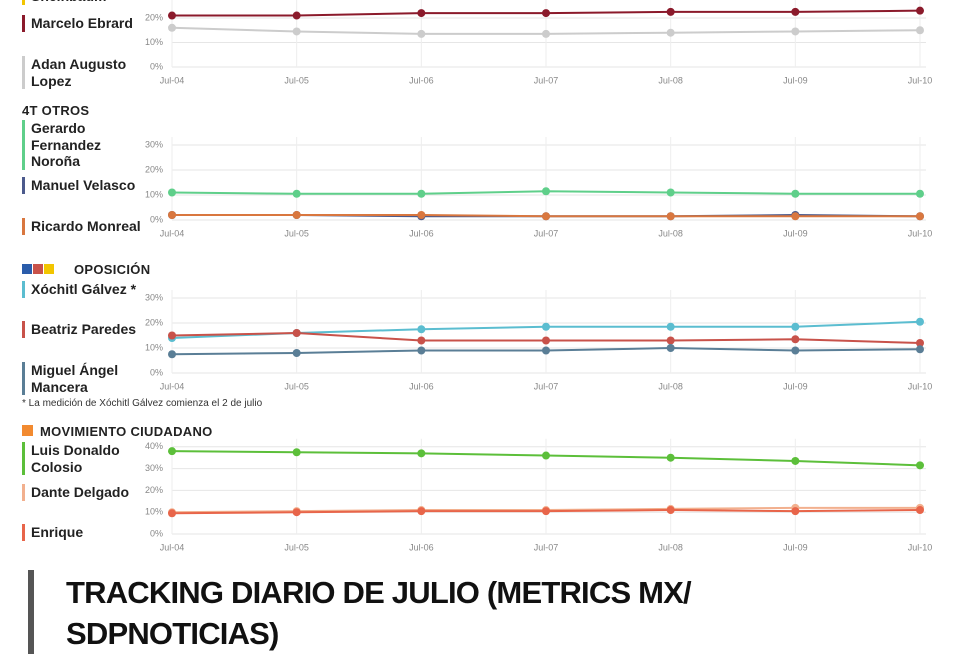 The image size is (956, 658). I want to click on legend-entry: Miguel Ángel Mancera, so click(83, 378).